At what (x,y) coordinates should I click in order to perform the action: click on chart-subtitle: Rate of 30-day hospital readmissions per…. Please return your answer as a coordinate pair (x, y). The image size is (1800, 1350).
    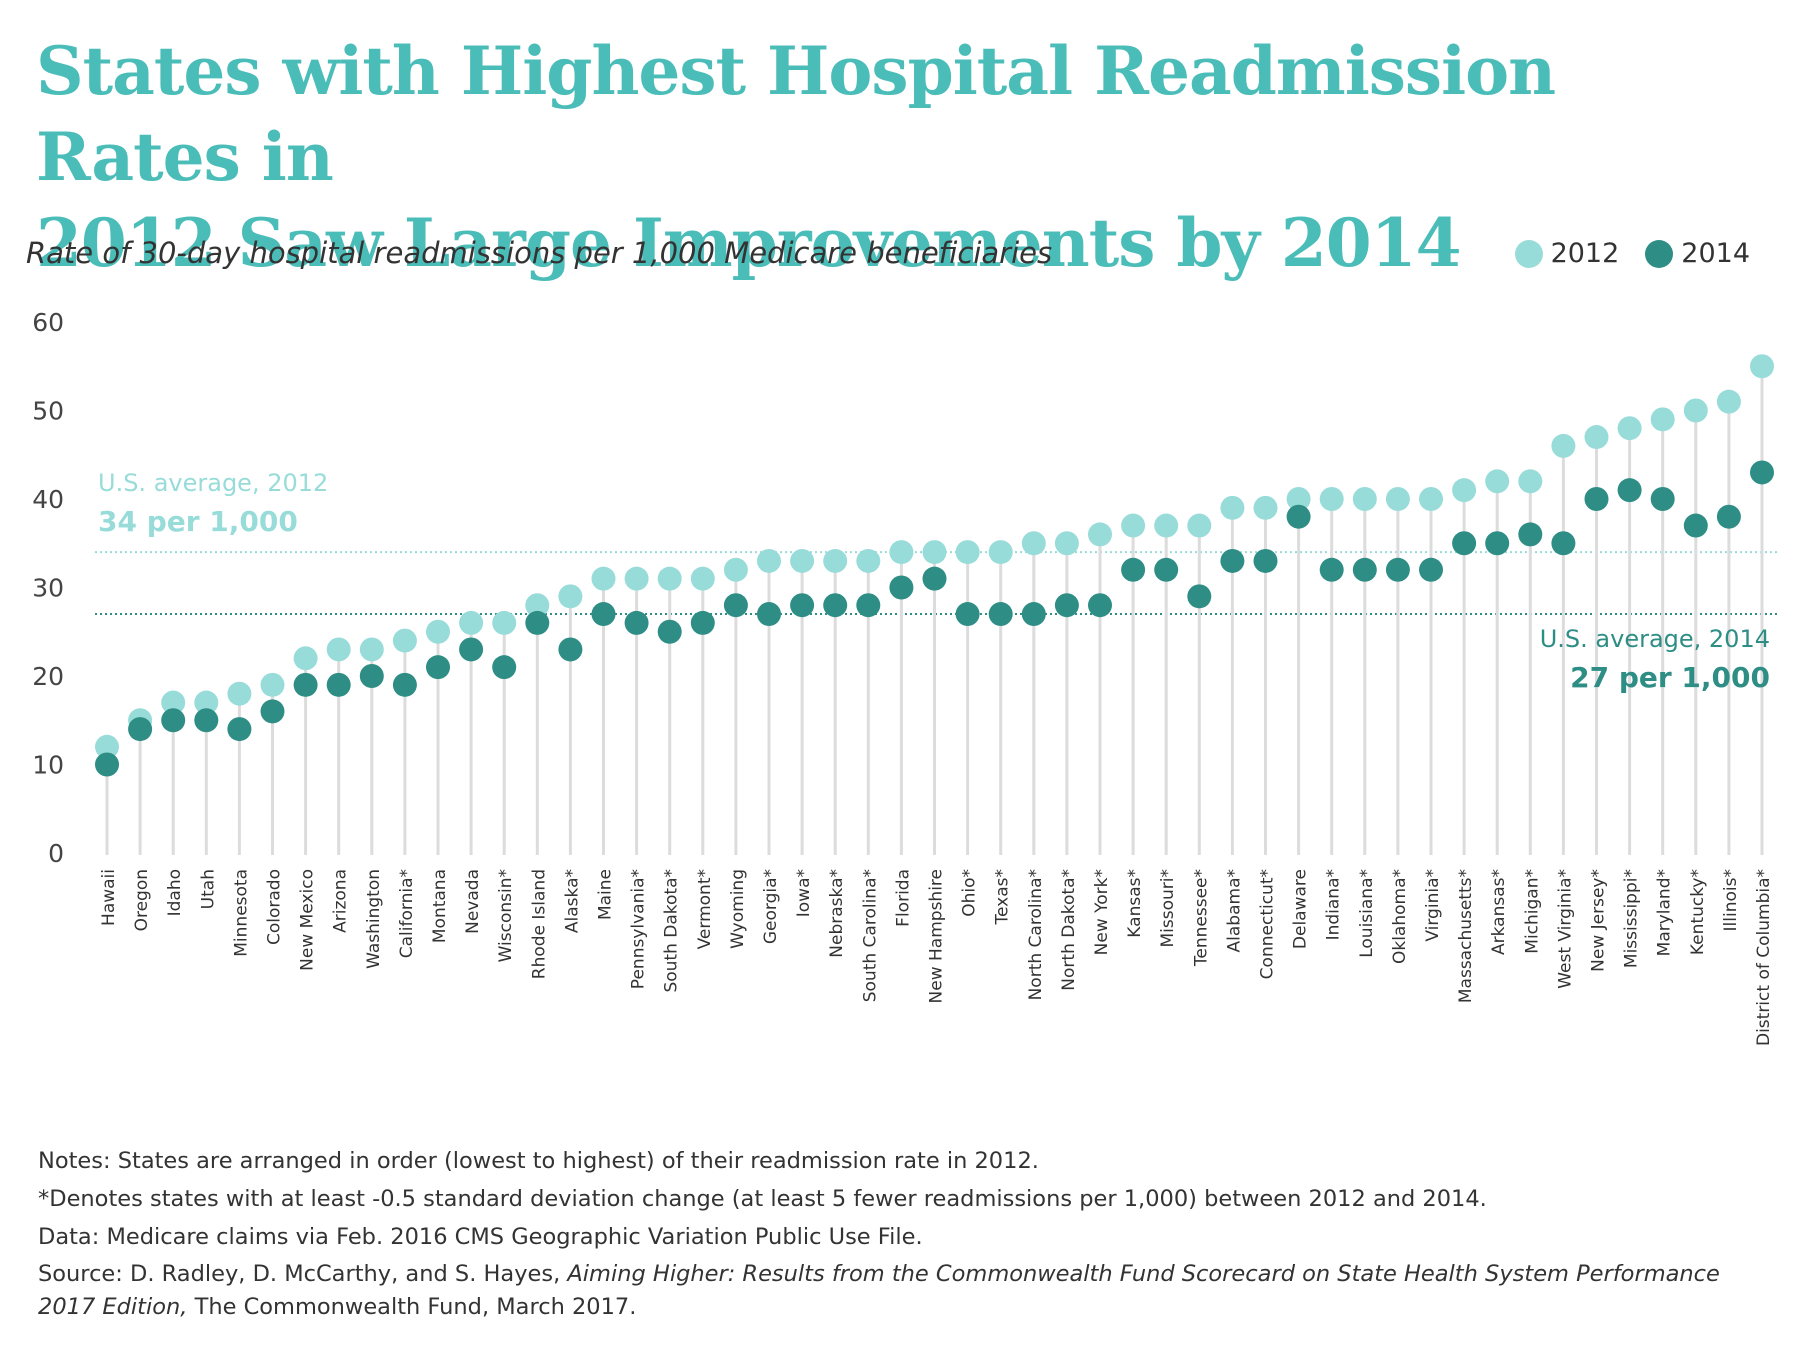
    Looking at the image, I should click on (539, 253).